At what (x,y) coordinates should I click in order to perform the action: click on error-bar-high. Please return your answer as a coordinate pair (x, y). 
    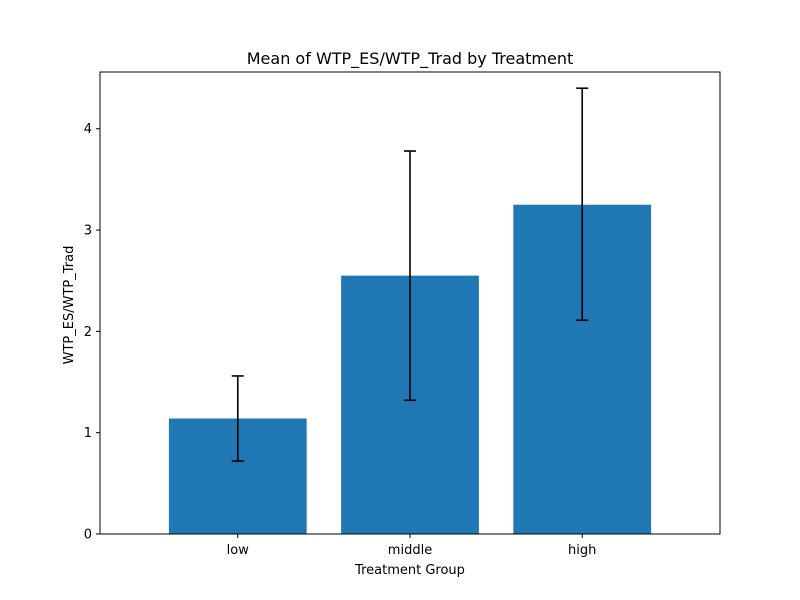
    Looking at the image, I should click on (582, 204).